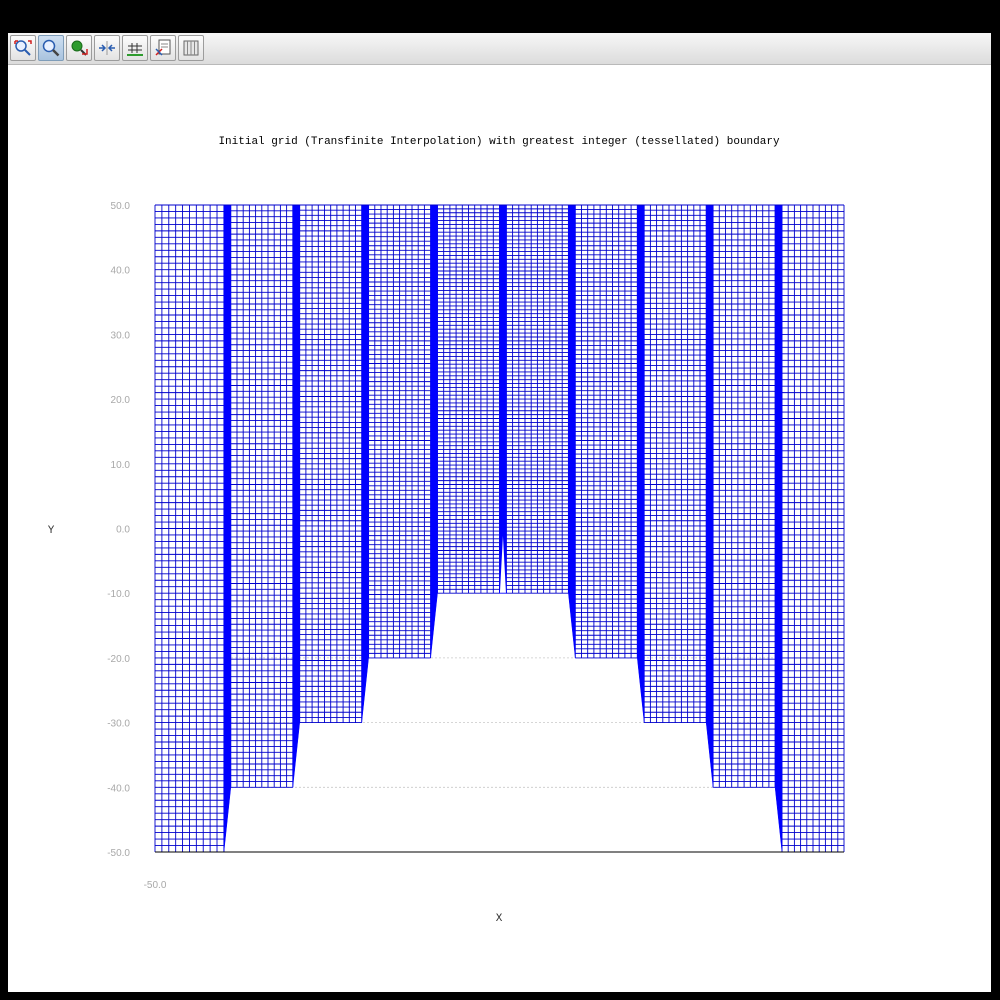 This screenshot has width=1000, height=1000. What do you see at coordinates (121, 335) in the screenshot?
I see `y-tick-label: 30.0` at bounding box center [121, 335].